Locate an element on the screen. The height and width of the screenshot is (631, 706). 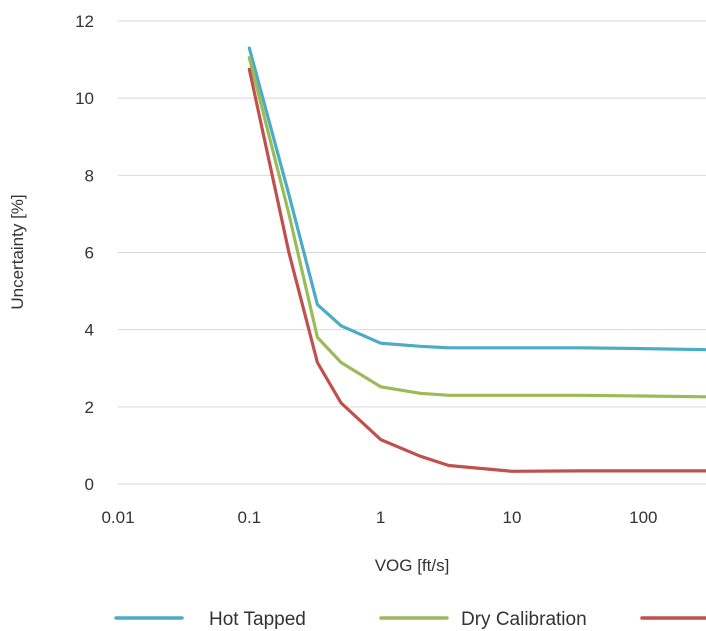
y-axis-title: Uncertainty [%] is located at coordinates (17, 251).